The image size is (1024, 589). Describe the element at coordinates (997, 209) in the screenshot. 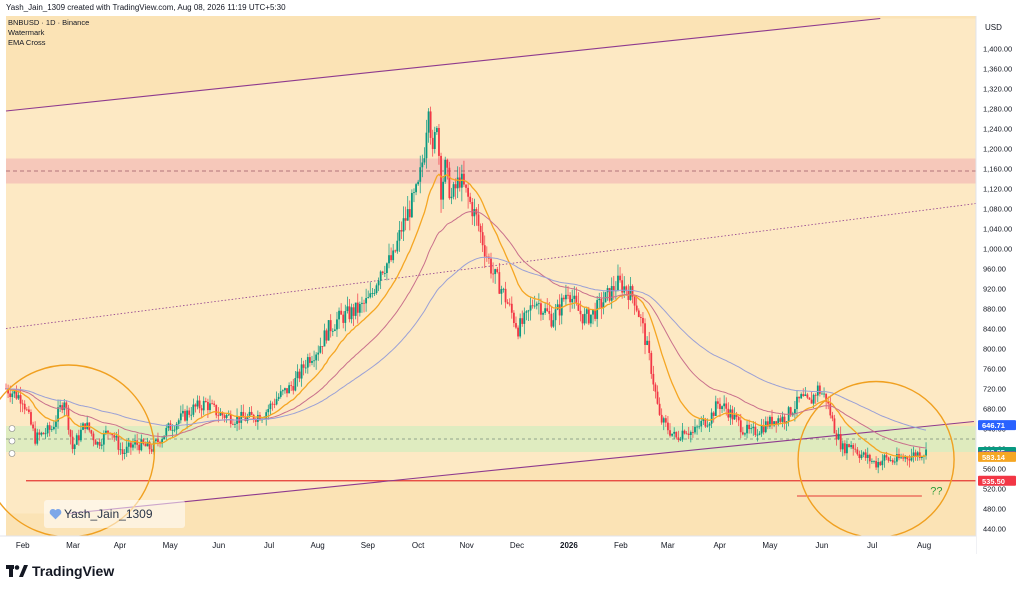

I see `y-tick-label: 1,080.00` at that location.